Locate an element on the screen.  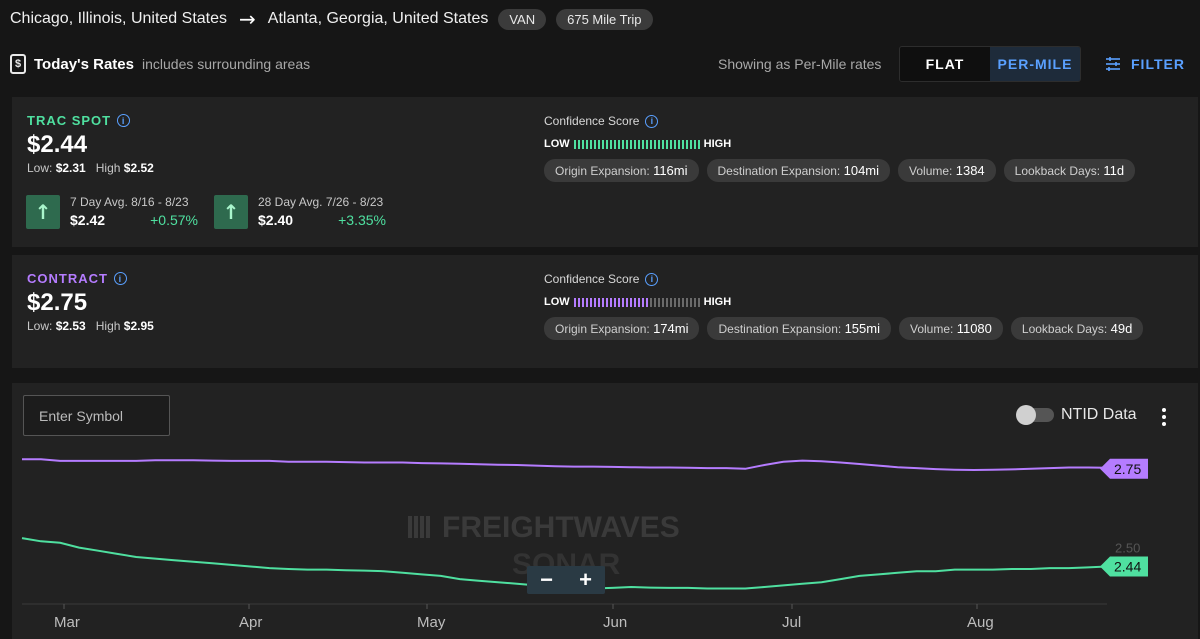
chip-label: Lookback Days: is located at coordinates (1064, 329).